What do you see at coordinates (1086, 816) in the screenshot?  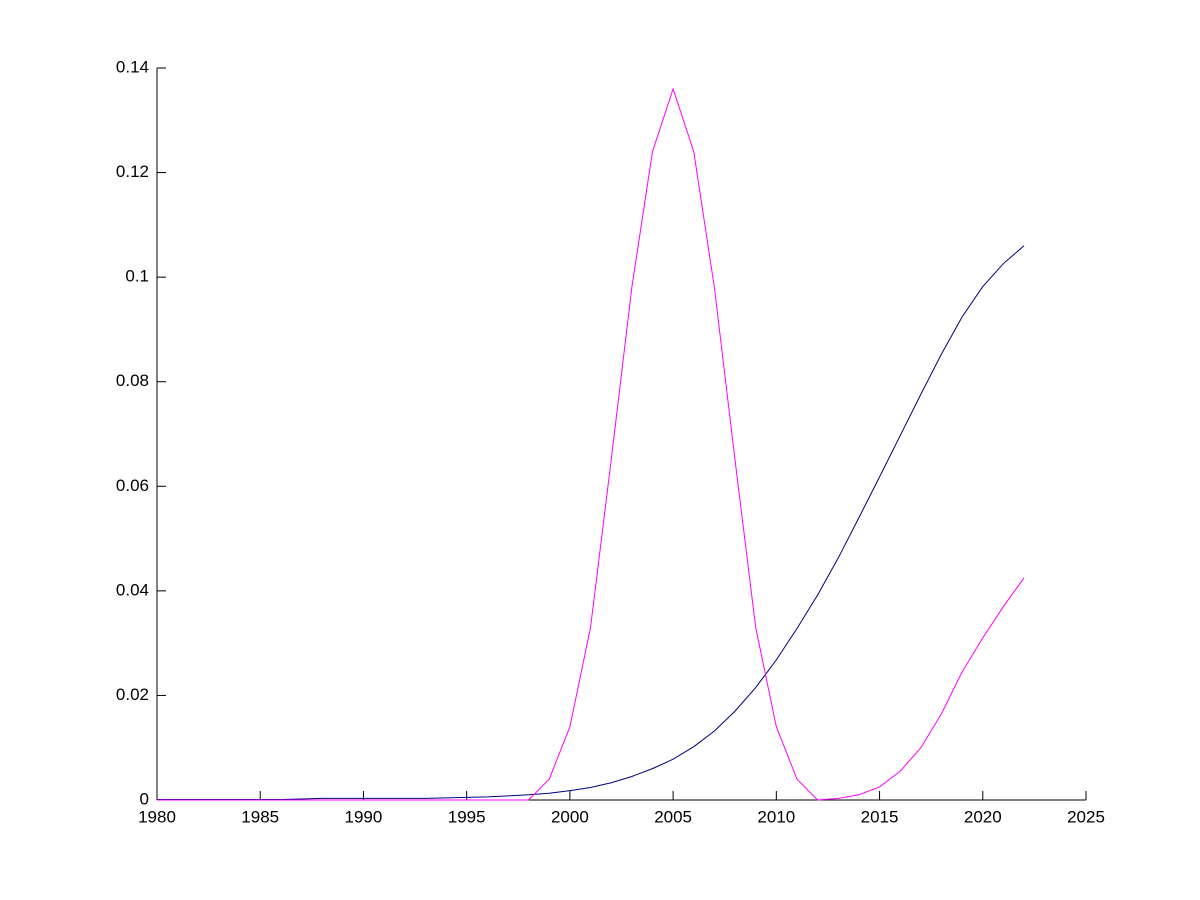 I see `x-tick-label: 2025` at bounding box center [1086, 816].